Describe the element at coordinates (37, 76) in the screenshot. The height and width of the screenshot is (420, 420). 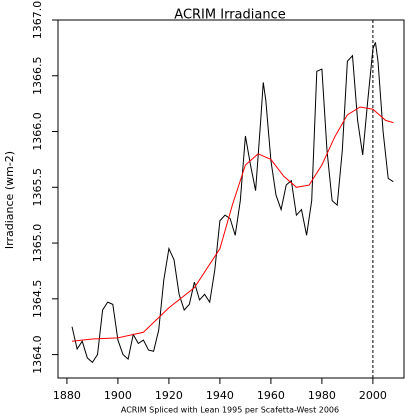
I see `y-tick-label: 1366.5` at that location.